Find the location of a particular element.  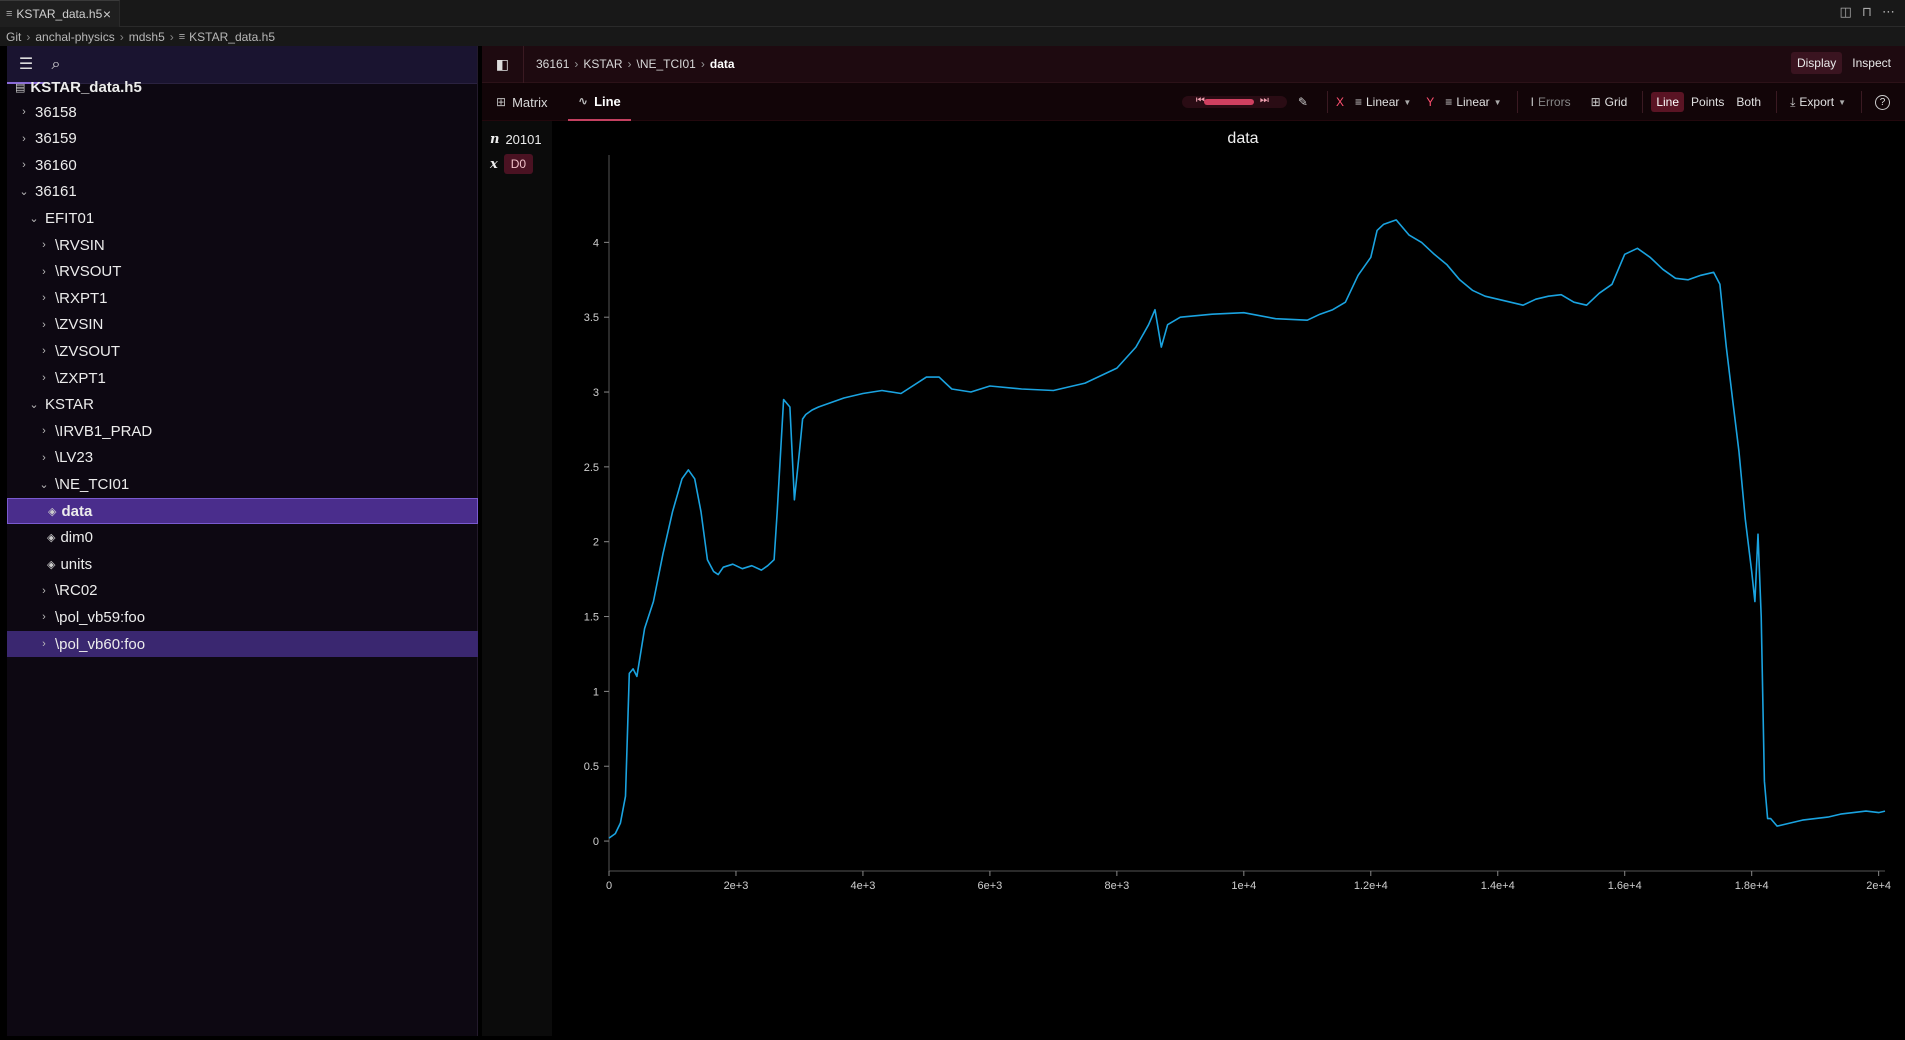

sidebar-toggle-icon: ◧ is located at coordinates (503, 64).